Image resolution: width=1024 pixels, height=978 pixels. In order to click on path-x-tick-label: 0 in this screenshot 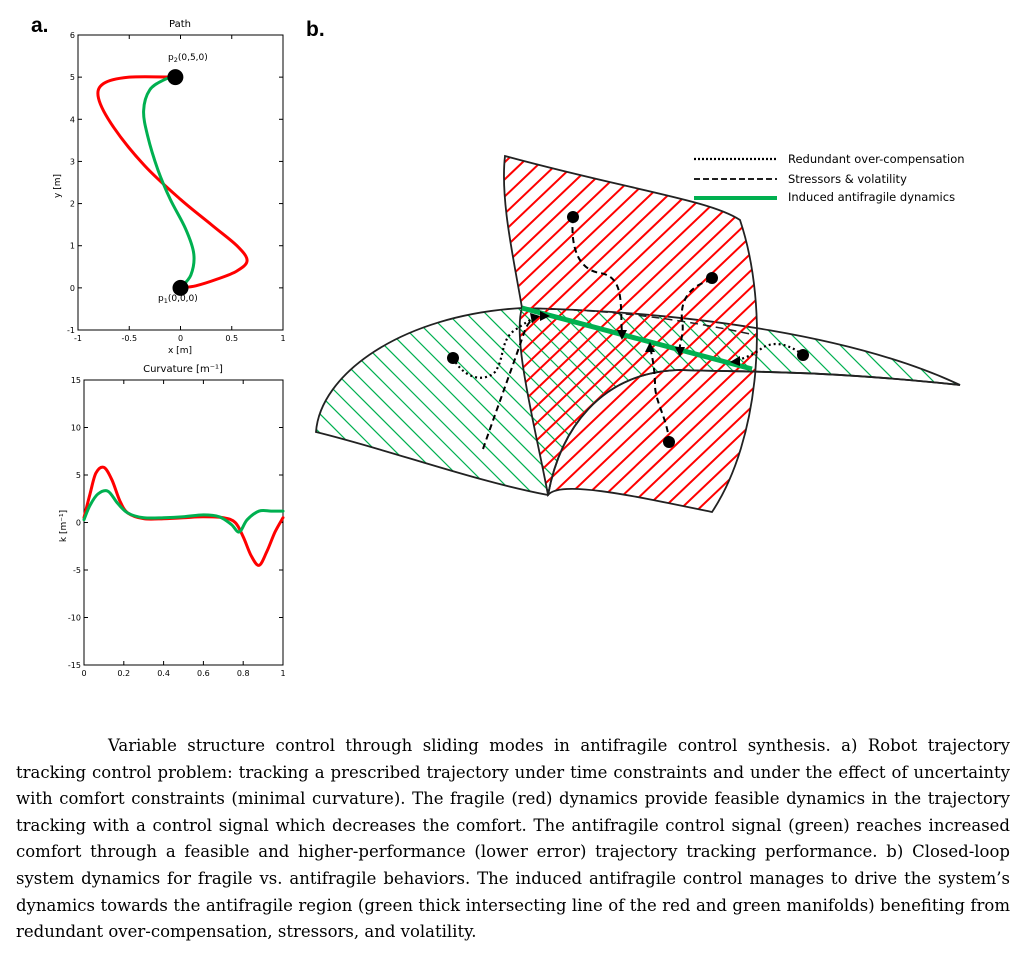, I will do `click(180, 338)`.